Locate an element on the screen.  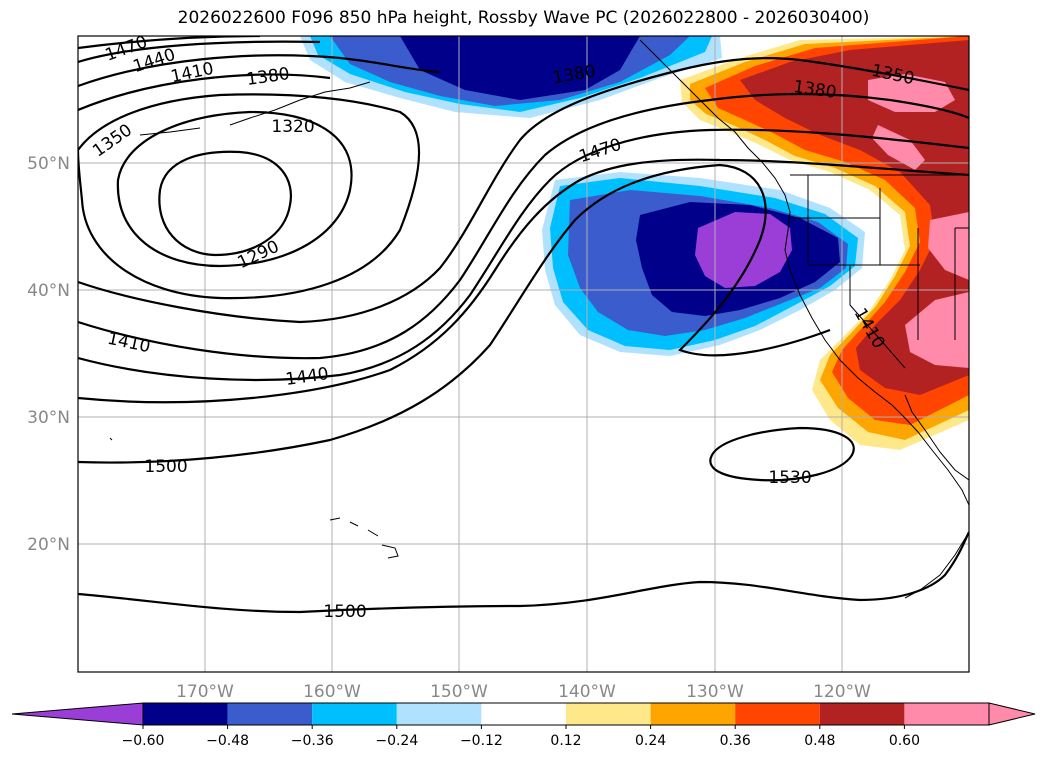
colorbar-tick-label: −0.12 is located at coordinates (481, 741).